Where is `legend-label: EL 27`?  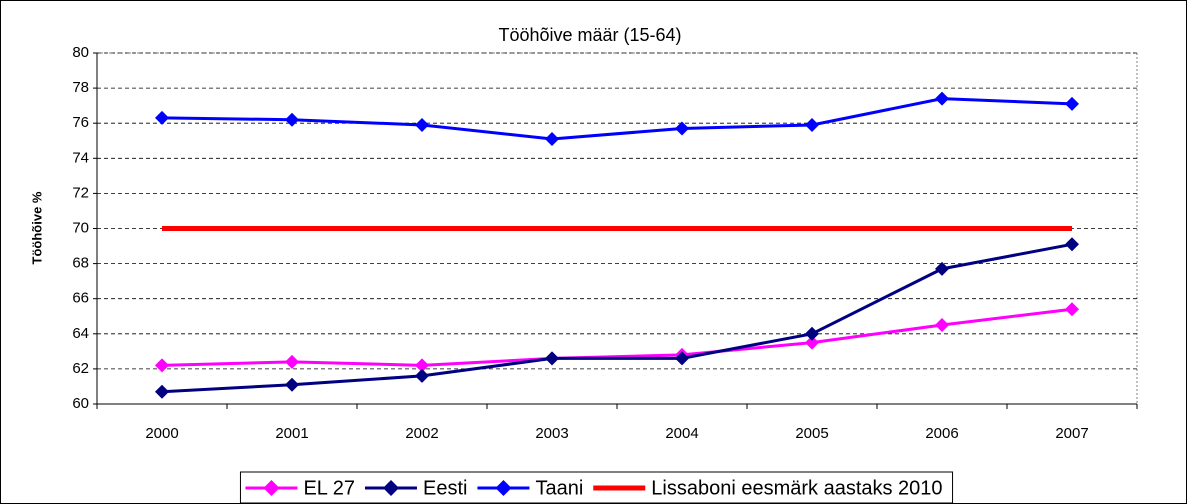
legend-label: EL 27 is located at coordinates (329, 488).